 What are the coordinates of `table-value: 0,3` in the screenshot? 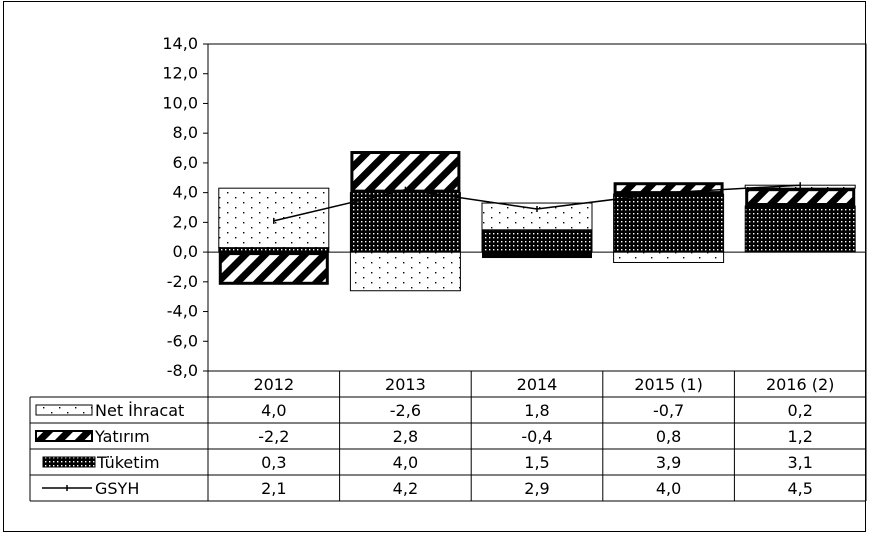 It's located at (273, 462).